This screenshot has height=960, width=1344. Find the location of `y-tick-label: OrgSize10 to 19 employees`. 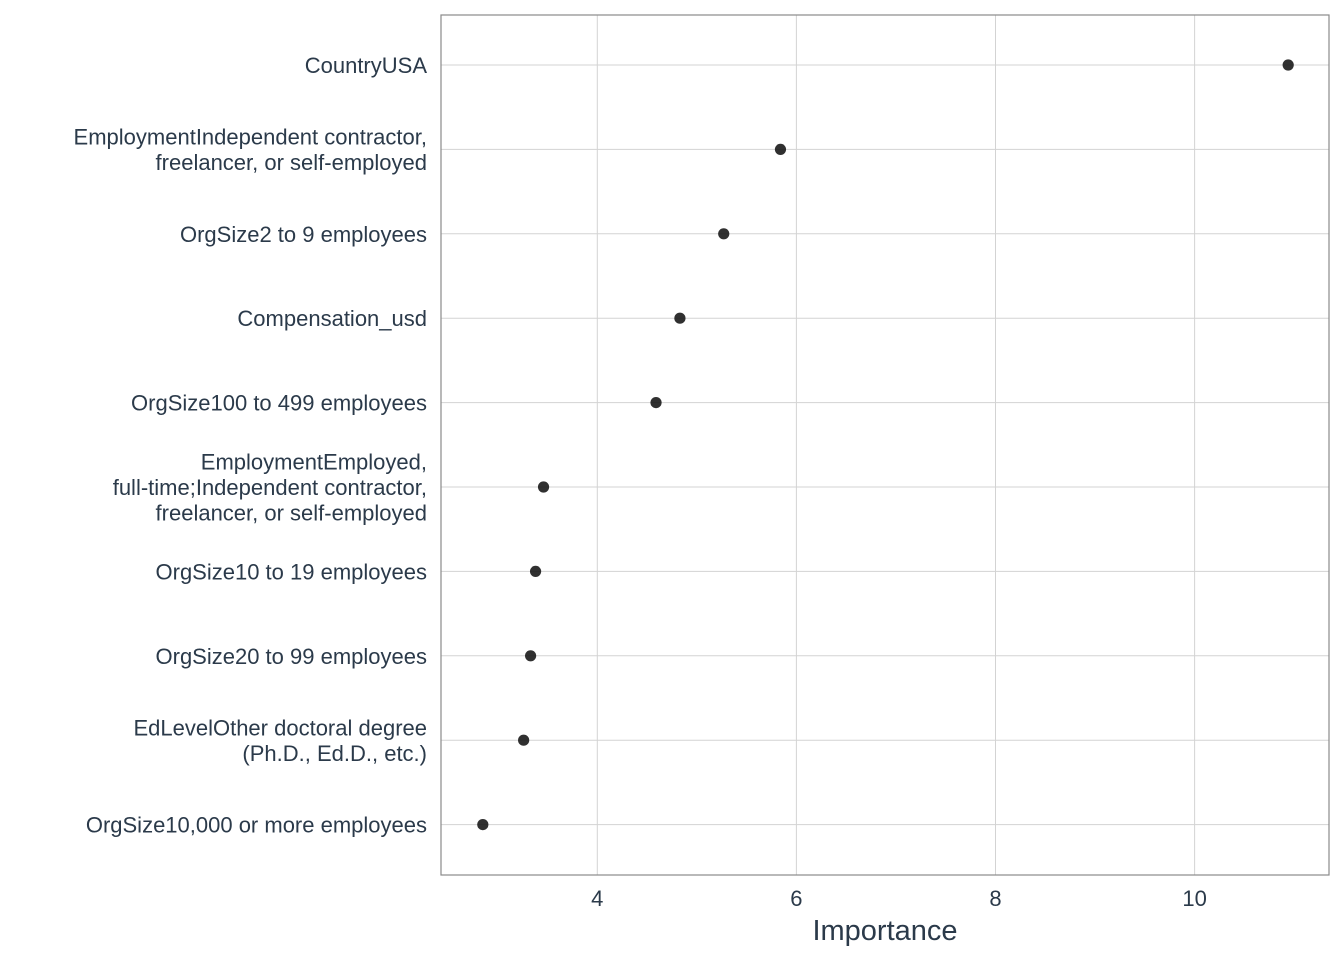

y-tick-label: OrgSize10 to 19 employees is located at coordinates (292, 571).